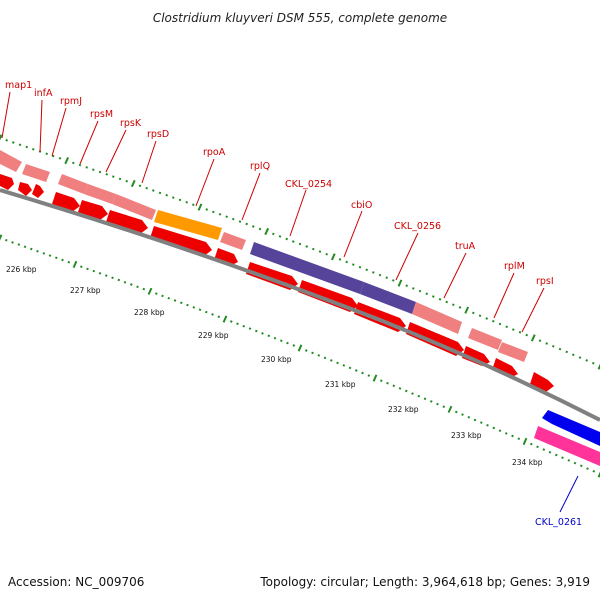 Image resolution: width=600 pixels, height=600 pixels. What do you see at coordinates (417, 226) in the screenshot?
I see `gene-label: CKL_0256` at bounding box center [417, 226].